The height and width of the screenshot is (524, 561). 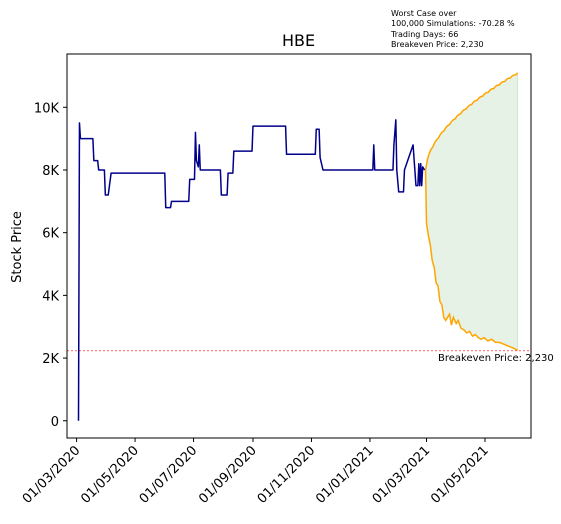 I want to click on y-tick-label: 8K, so click(x=50, y=171).